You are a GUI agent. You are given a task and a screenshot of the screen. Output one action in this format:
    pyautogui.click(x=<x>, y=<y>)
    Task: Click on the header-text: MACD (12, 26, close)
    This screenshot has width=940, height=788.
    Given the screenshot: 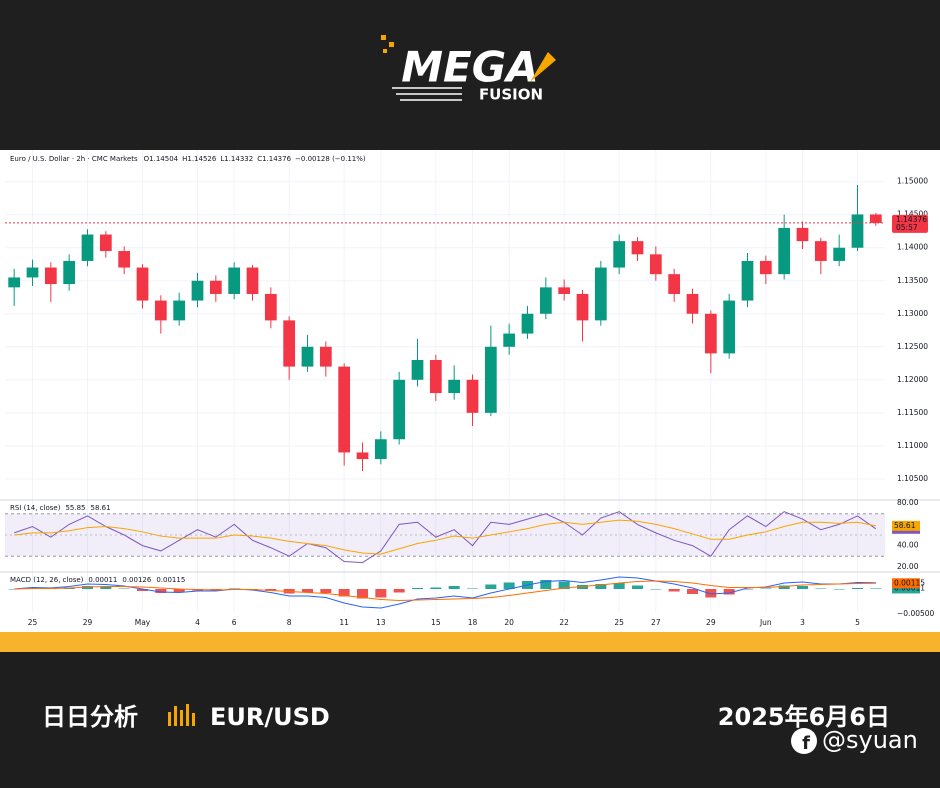 What is the action you would take?
    pyautogui.click(x=47, y=580)
    